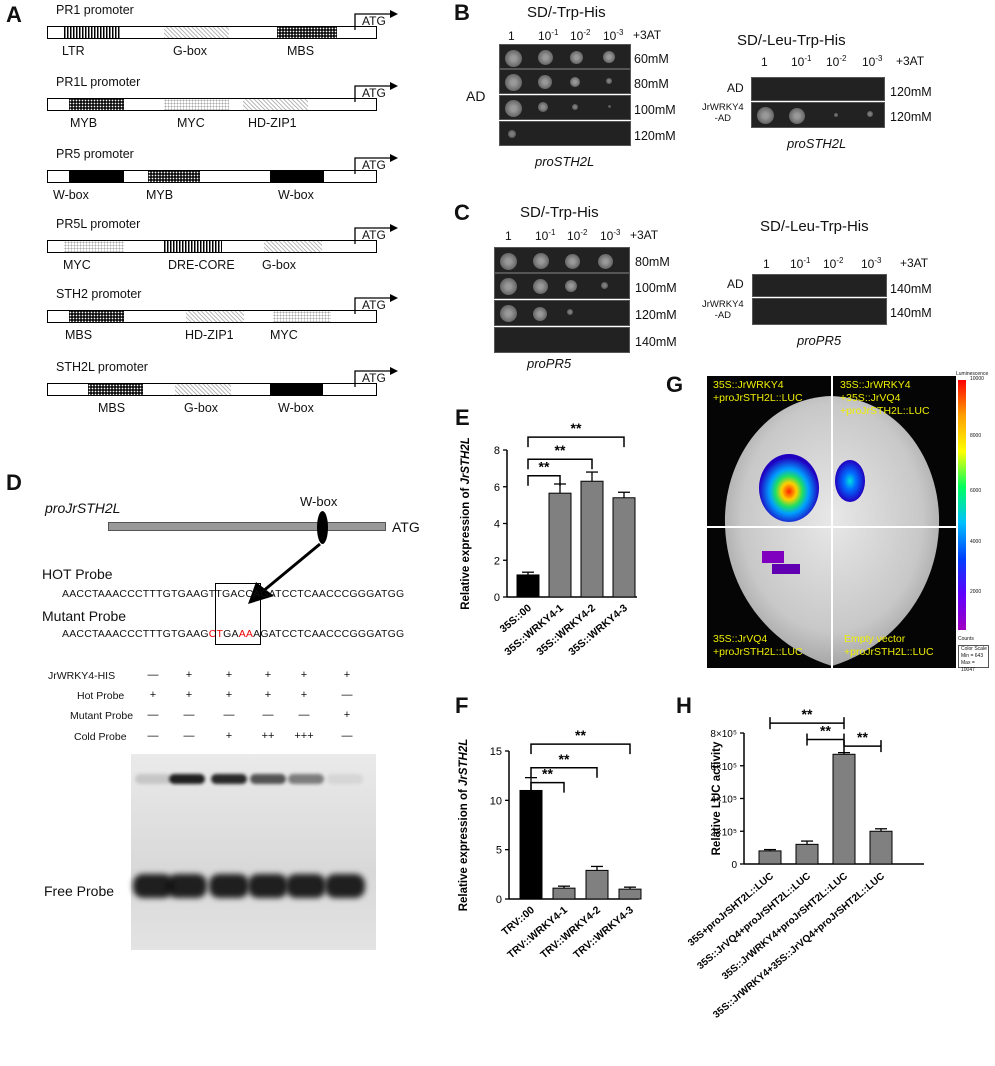  Describe the element at coordinates (565, 161) in the screenshot. I see `b-left-promoter: proSTH2L` at that location.